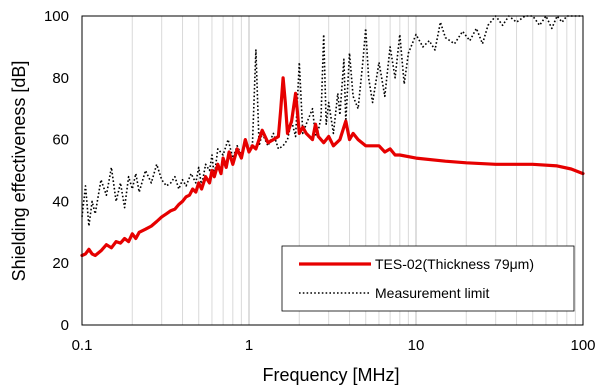 The width and height of the screenshot is (598, 385). What do you see at coordinates (249, 345) in the screenshot?
I see `x-tick-label: 1` at bounding box center [249, 345].